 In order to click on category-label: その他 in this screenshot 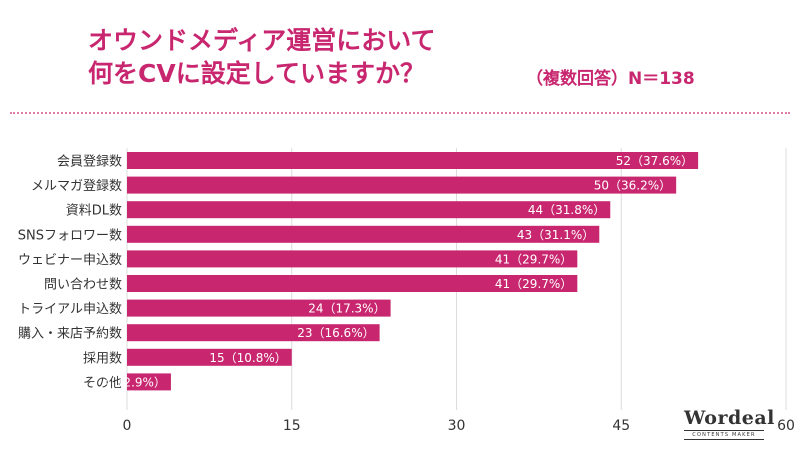, I will do `click(102, 383)`.